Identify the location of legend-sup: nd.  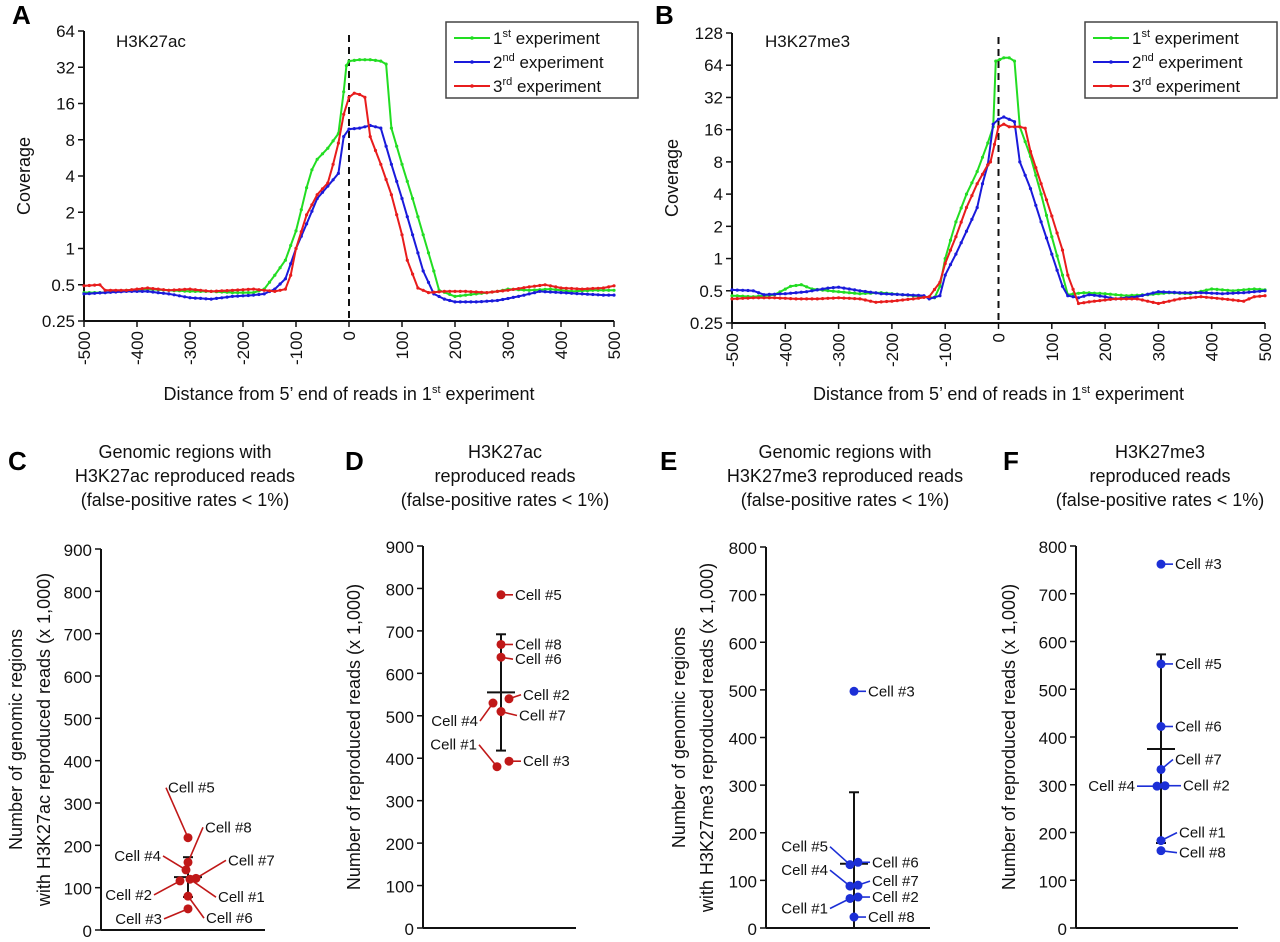
(1147, 58).